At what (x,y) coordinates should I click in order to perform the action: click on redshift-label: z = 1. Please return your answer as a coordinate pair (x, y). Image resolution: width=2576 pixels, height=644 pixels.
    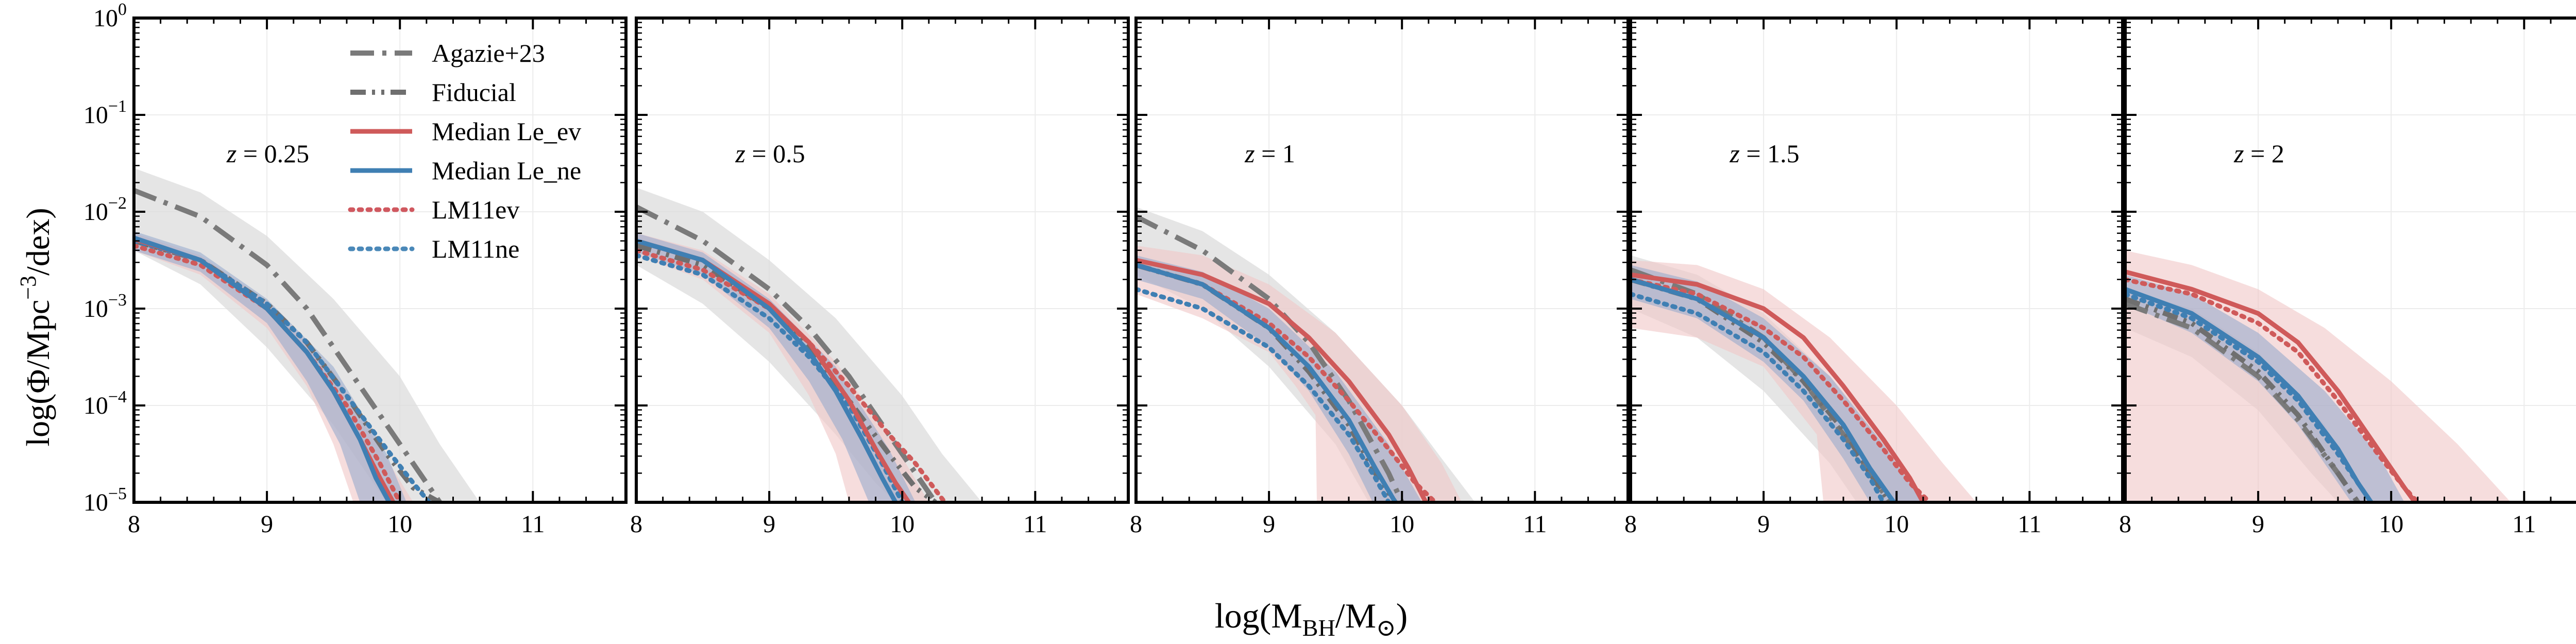
    Looking at the image, I should click on (1269, 153).